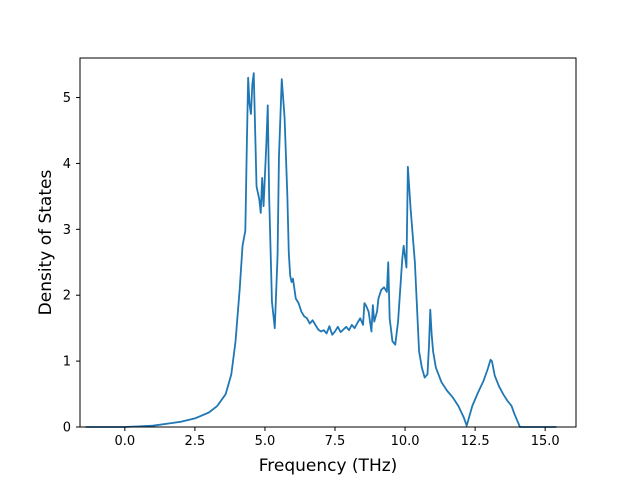 The width and height of the screenshot is (640, 480). Describe the element at coordinates (405, 441) in the screenshot. I see `x-tick-label: 10.0` at that location.